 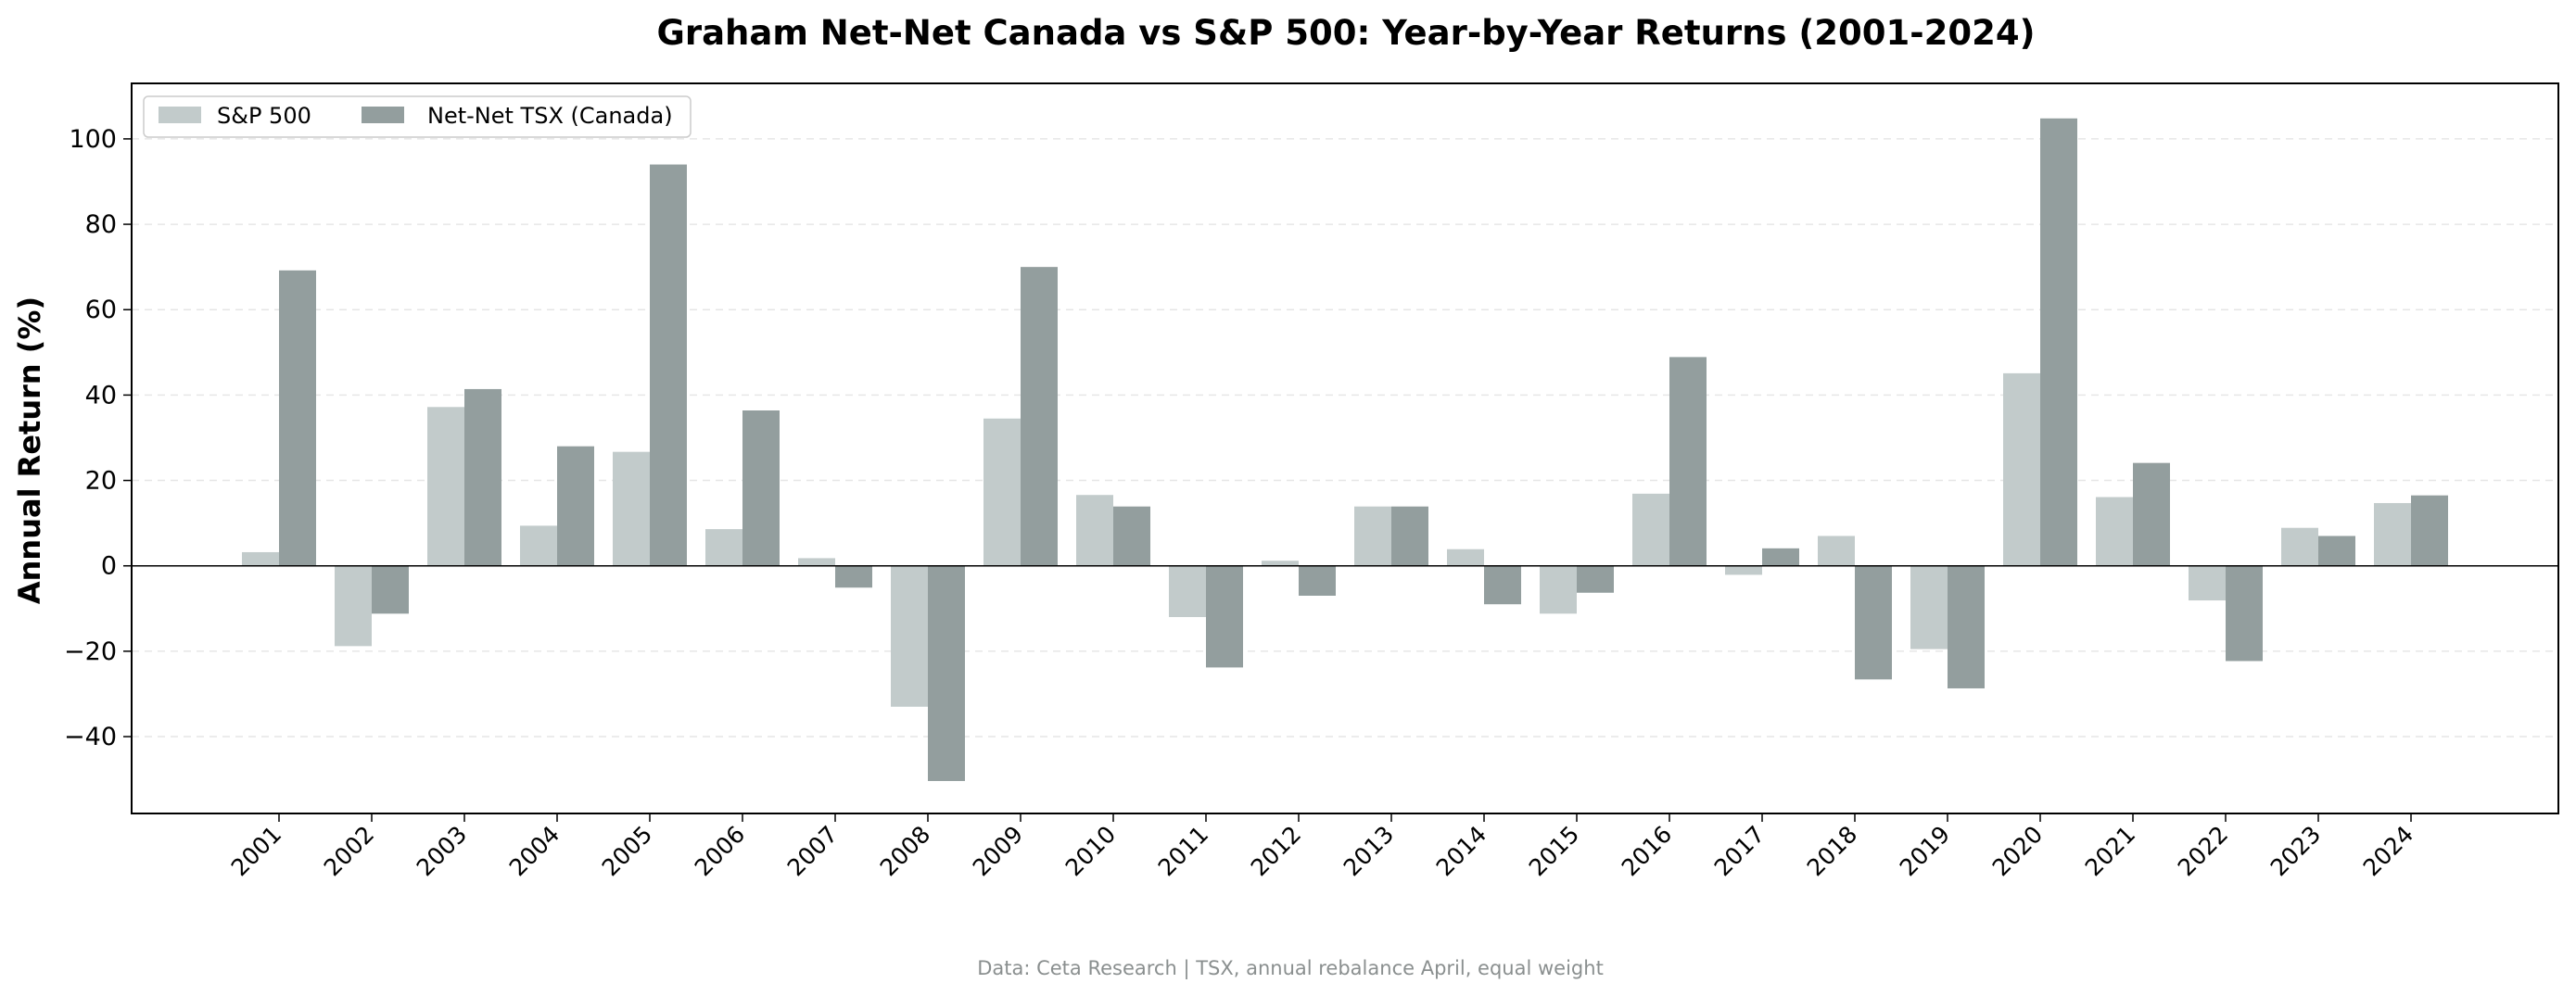 I want to click on bar-netnet-tsx-2018, so click(x=1873, y=623).